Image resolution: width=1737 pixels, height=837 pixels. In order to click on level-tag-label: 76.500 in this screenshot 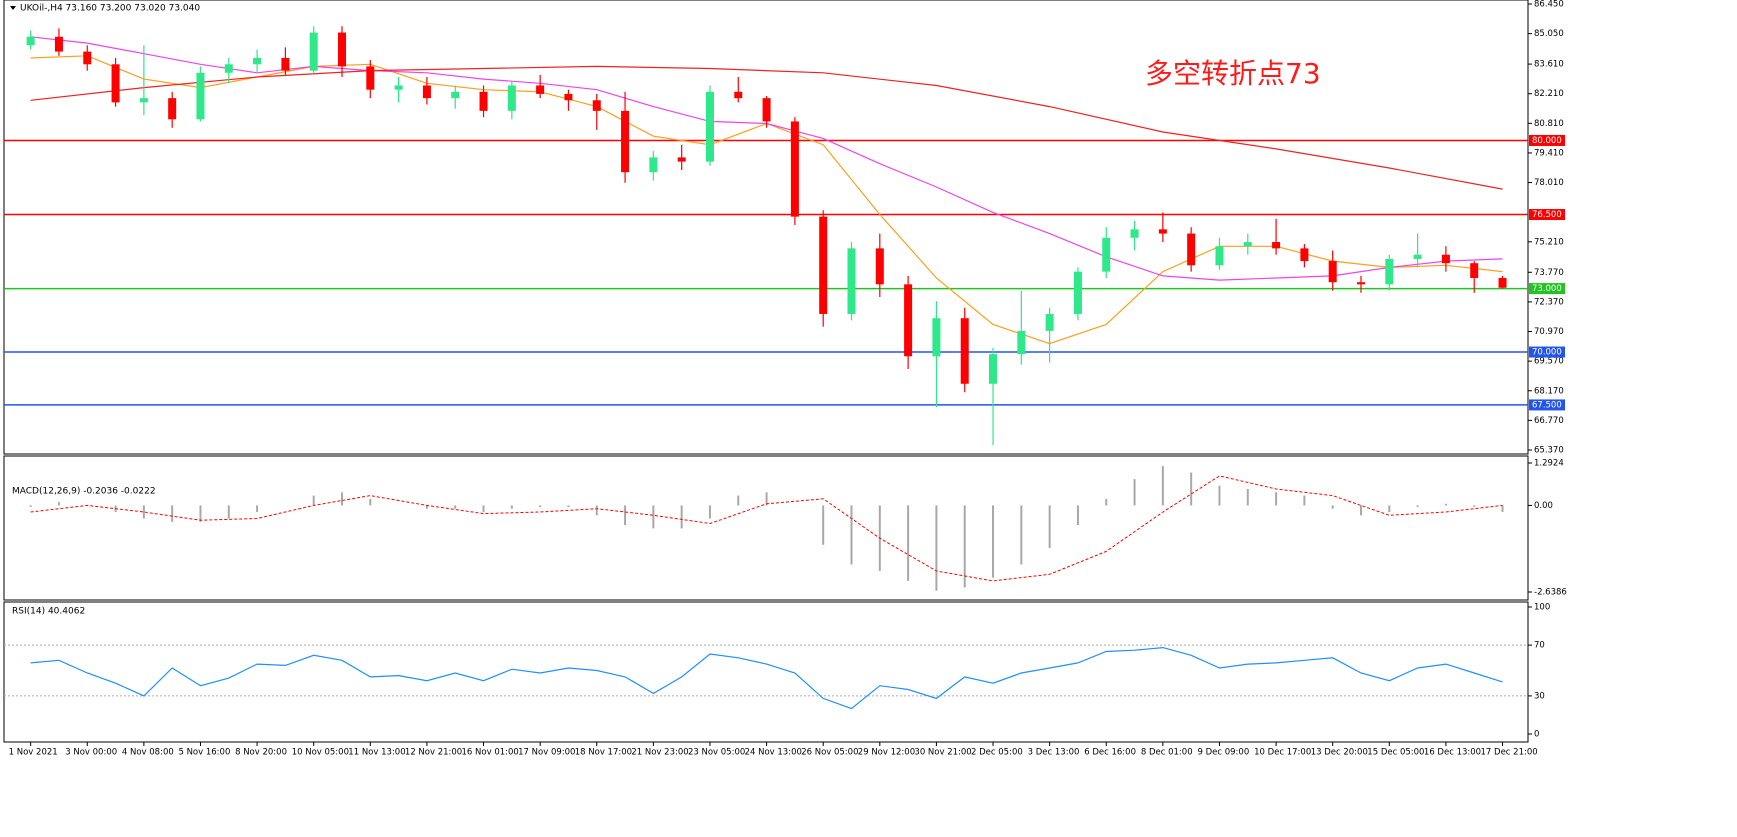, I will do `click(1547, 215)`.